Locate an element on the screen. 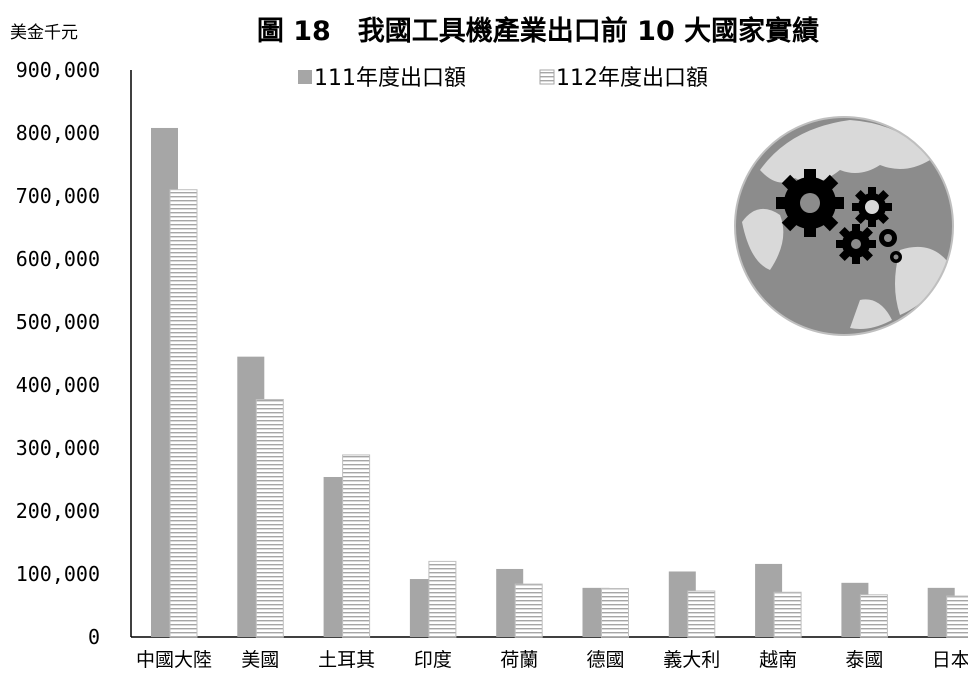 The image size is (968, 673). y-tick-label: 200,000 is located at coordinates (58, 511).